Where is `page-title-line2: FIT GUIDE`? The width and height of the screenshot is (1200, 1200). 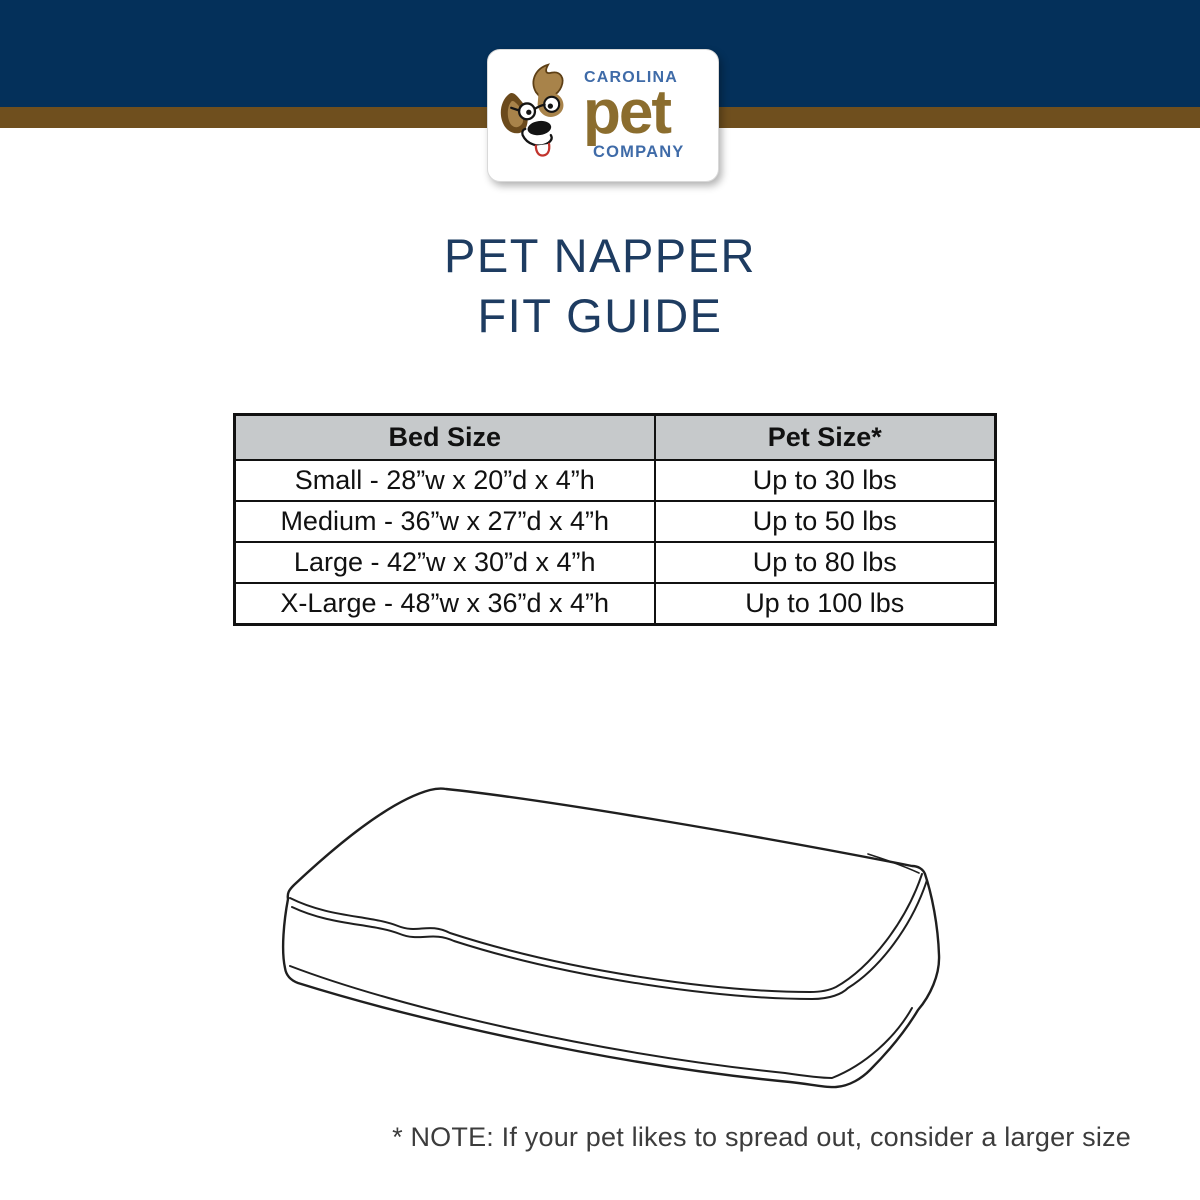
page-title-line2: FIT GUIDE is located at coordinates (600, 316).